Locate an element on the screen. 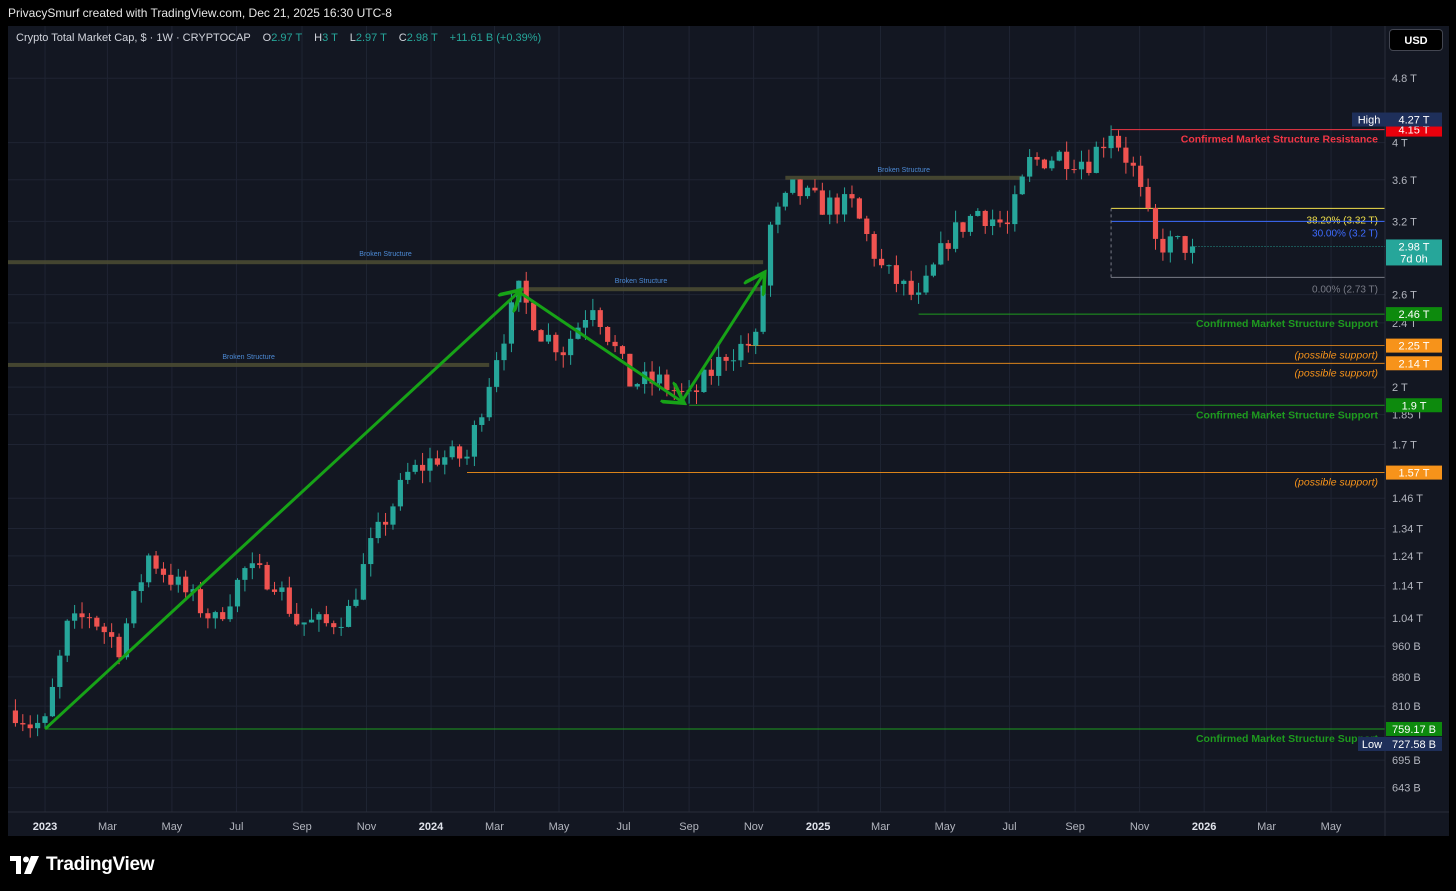 This screenshot has height=891, width=1456. currency-button: USD is located at coordinates (1416, 40).